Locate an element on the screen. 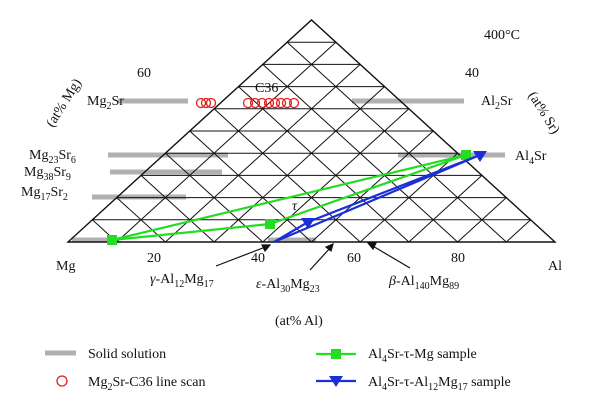 The width and height of the screenshot is (600, 417). blue-sample-triangle is located at coordinates (380, 197).